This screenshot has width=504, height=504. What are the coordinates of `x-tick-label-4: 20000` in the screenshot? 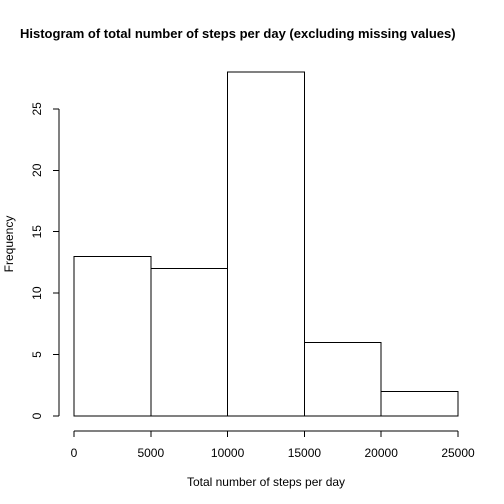 It's located at (382, 453).